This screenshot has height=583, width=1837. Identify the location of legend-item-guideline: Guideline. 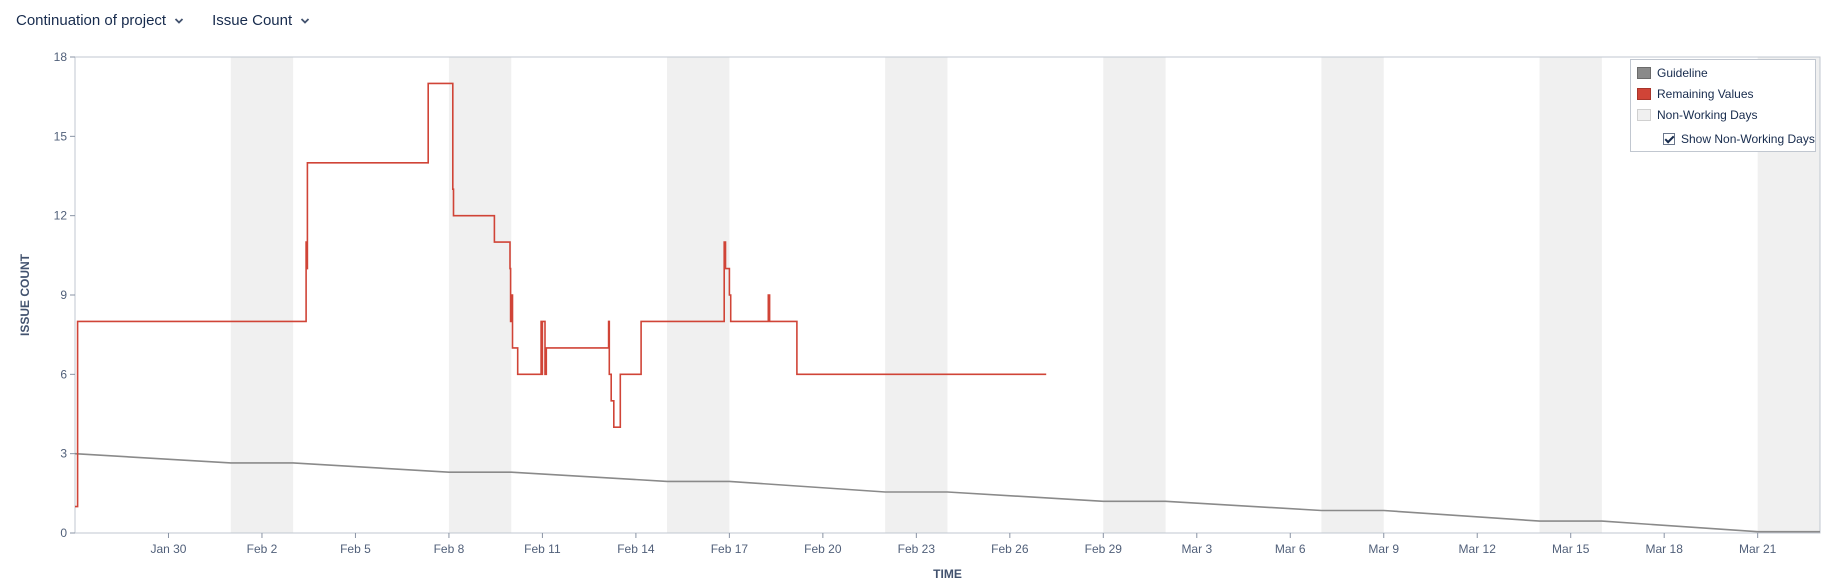
(1672, 73).